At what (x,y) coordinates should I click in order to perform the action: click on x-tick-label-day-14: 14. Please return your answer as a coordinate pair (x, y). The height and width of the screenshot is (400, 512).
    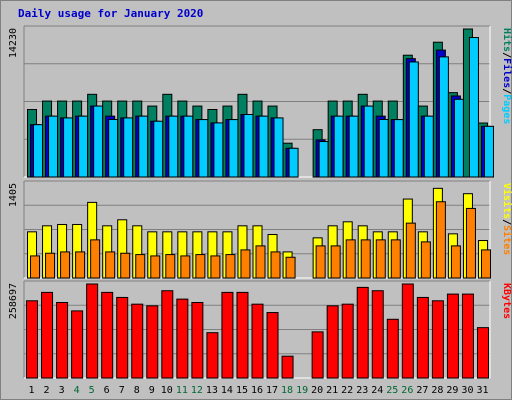
    Looking at the image, I should click on (227, 390).